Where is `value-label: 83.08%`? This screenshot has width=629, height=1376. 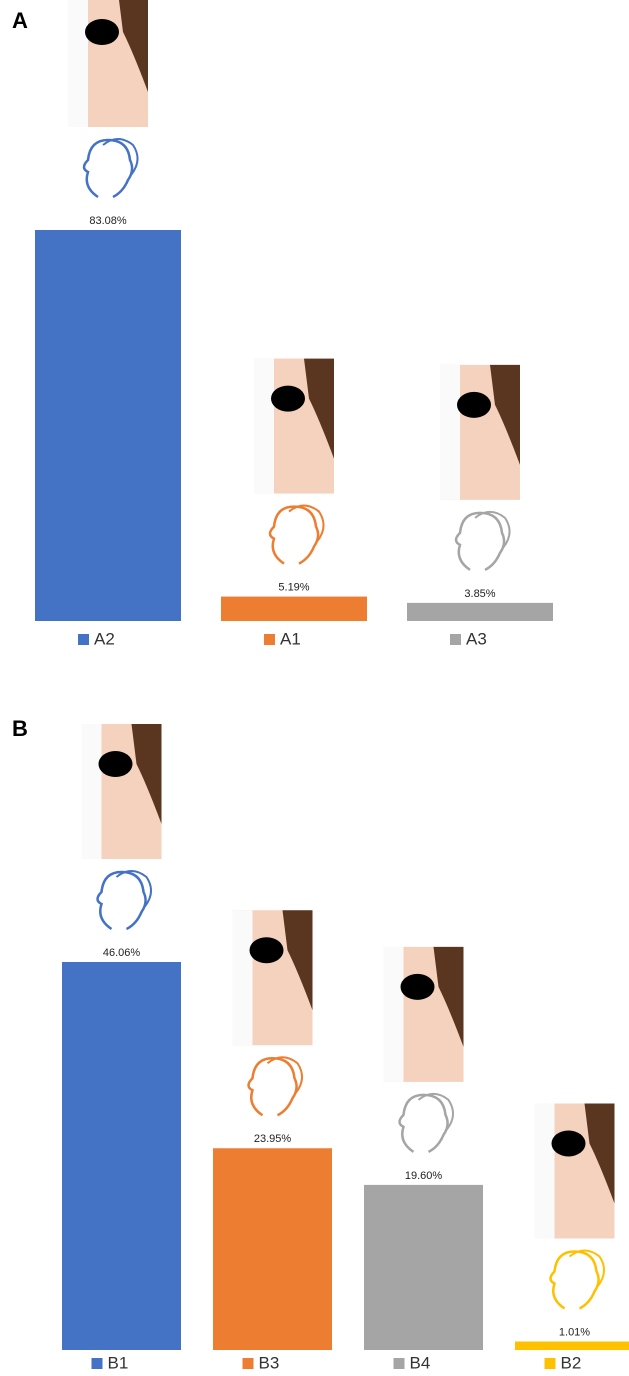
value-label: 83.08% is located at coordinates (108, 221).